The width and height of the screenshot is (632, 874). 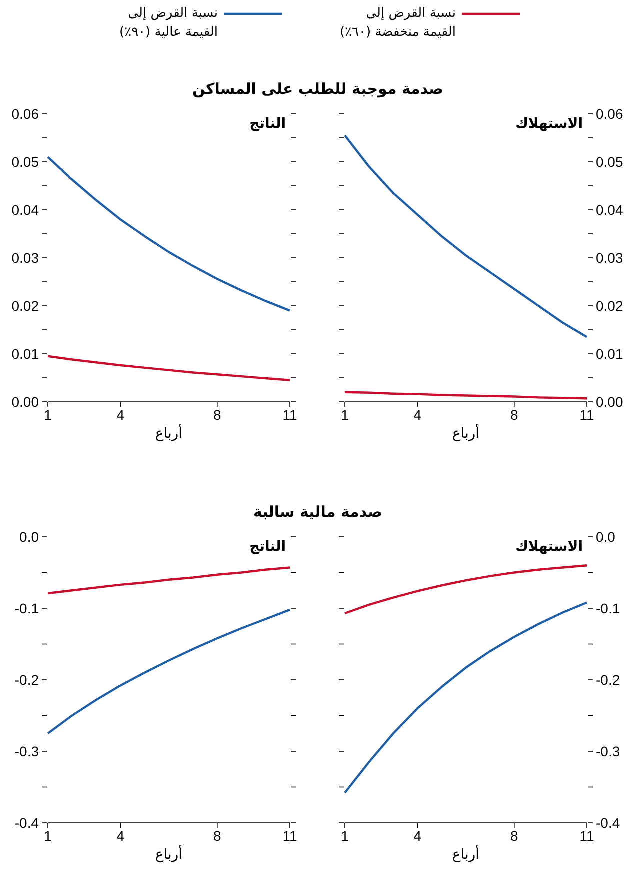 I want to click on title: صدمة موجبة للطلب على المساكن, so click(x=317, y=89).